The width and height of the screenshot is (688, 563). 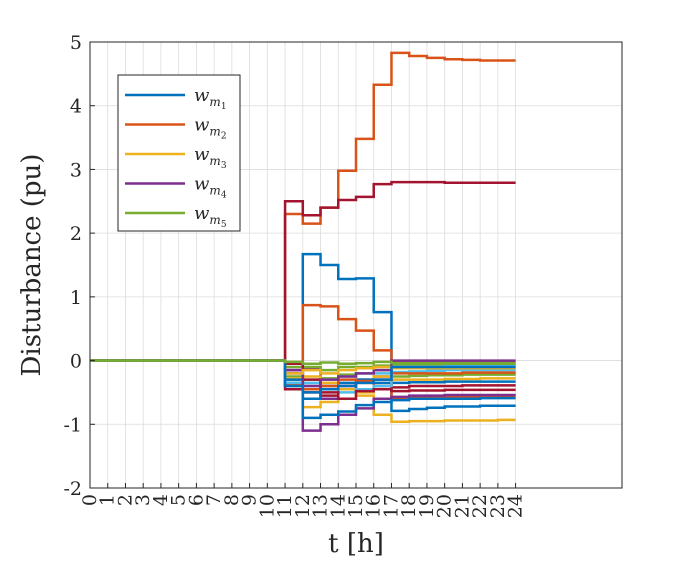 I want to click on y-axis-label: Disturbance (pu), so click(x=32, y=265).